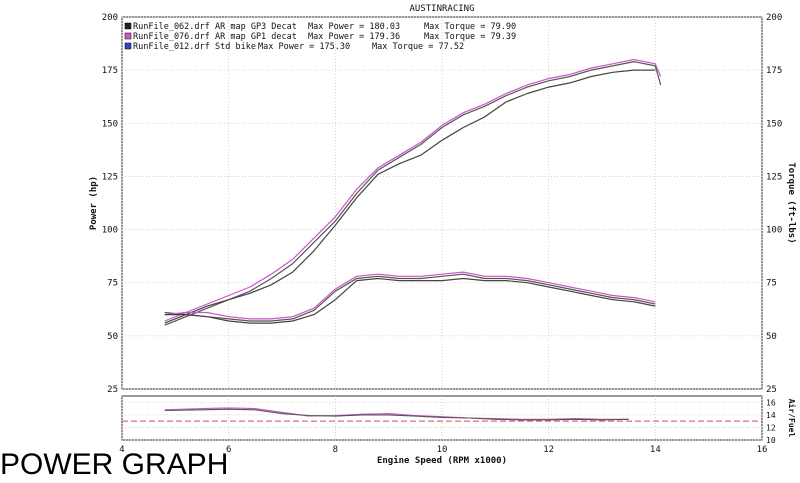 The height and width of the screenshot is (483, 800). What do you see at coordinates (112, 284) in the screenshot?
I see `left-tick-label: 75` at bounding box center [112, 284].